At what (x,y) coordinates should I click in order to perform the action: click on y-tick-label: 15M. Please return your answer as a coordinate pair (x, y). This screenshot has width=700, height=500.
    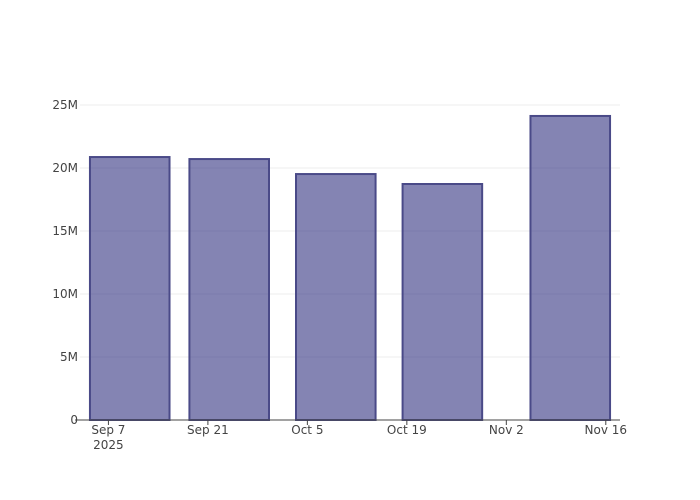
    Looking at the image, I should click on (65, 231).